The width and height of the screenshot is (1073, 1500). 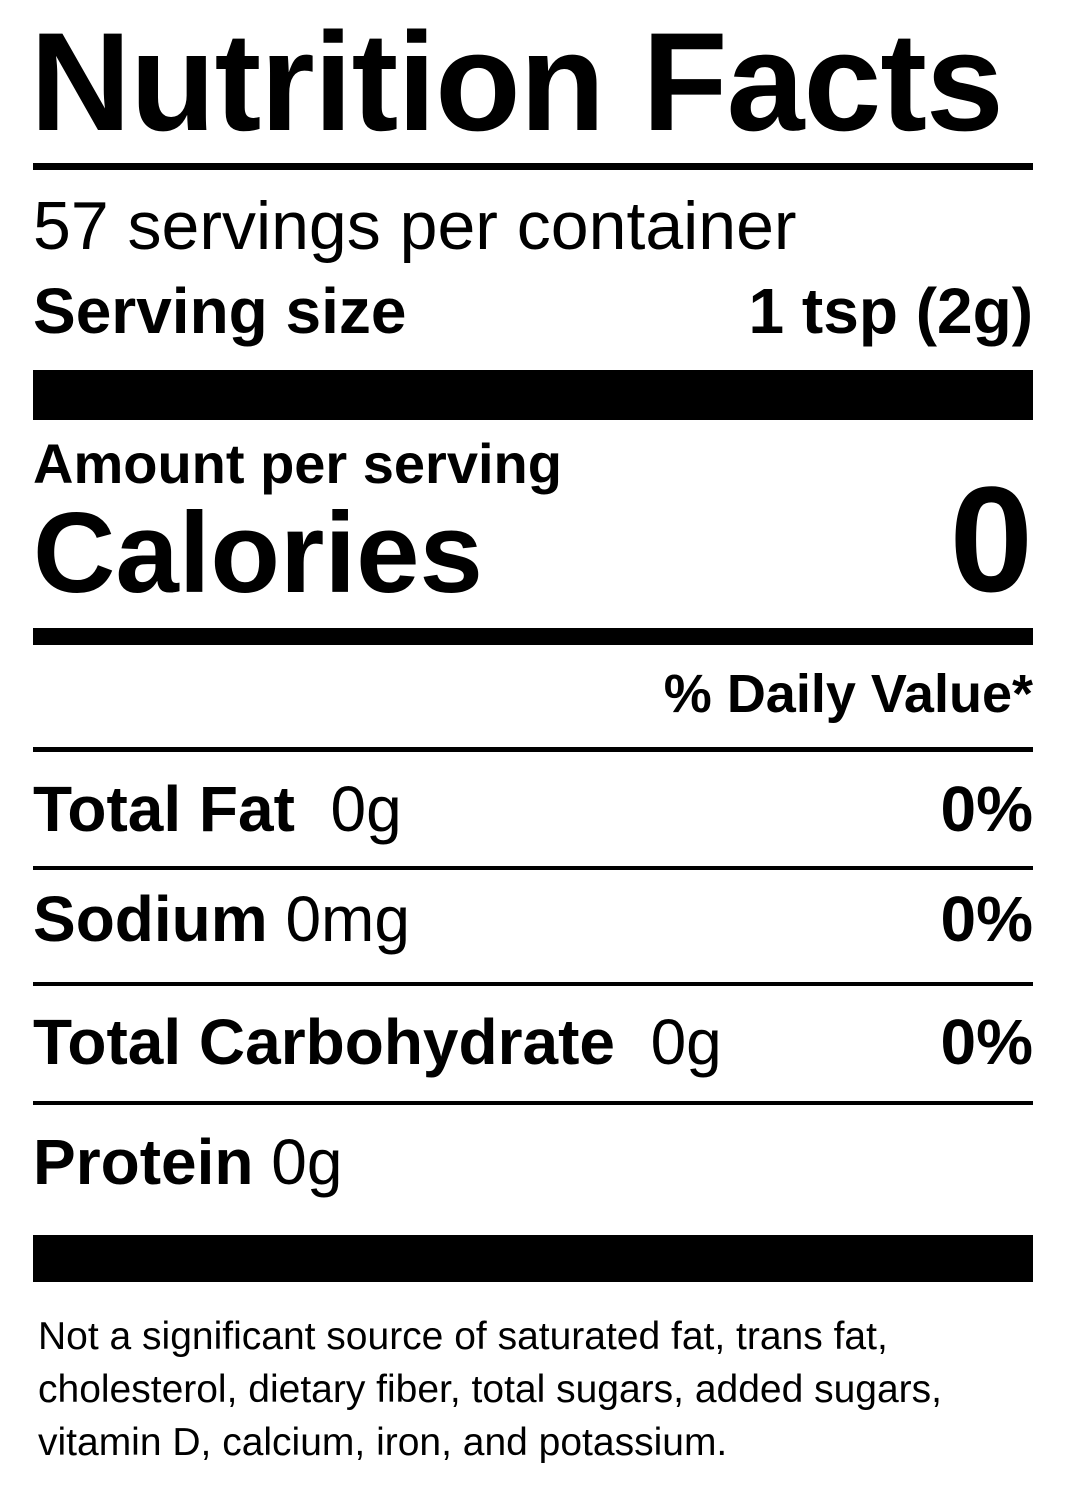 I want to click on calories-label: Calories, so click(x=258, y=553).